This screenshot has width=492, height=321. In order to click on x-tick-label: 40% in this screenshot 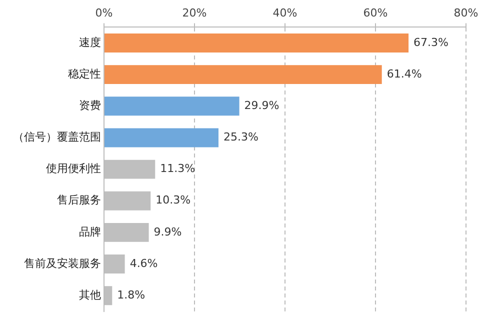, I will do `click(285, 13)`.